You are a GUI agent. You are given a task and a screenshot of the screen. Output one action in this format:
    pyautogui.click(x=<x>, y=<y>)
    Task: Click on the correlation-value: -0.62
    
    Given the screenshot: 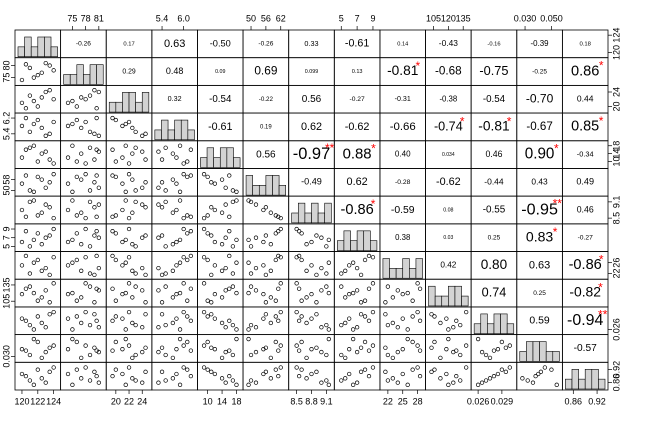 What is the action you would take?
    pyautogui.click(x=357, y=127)
    